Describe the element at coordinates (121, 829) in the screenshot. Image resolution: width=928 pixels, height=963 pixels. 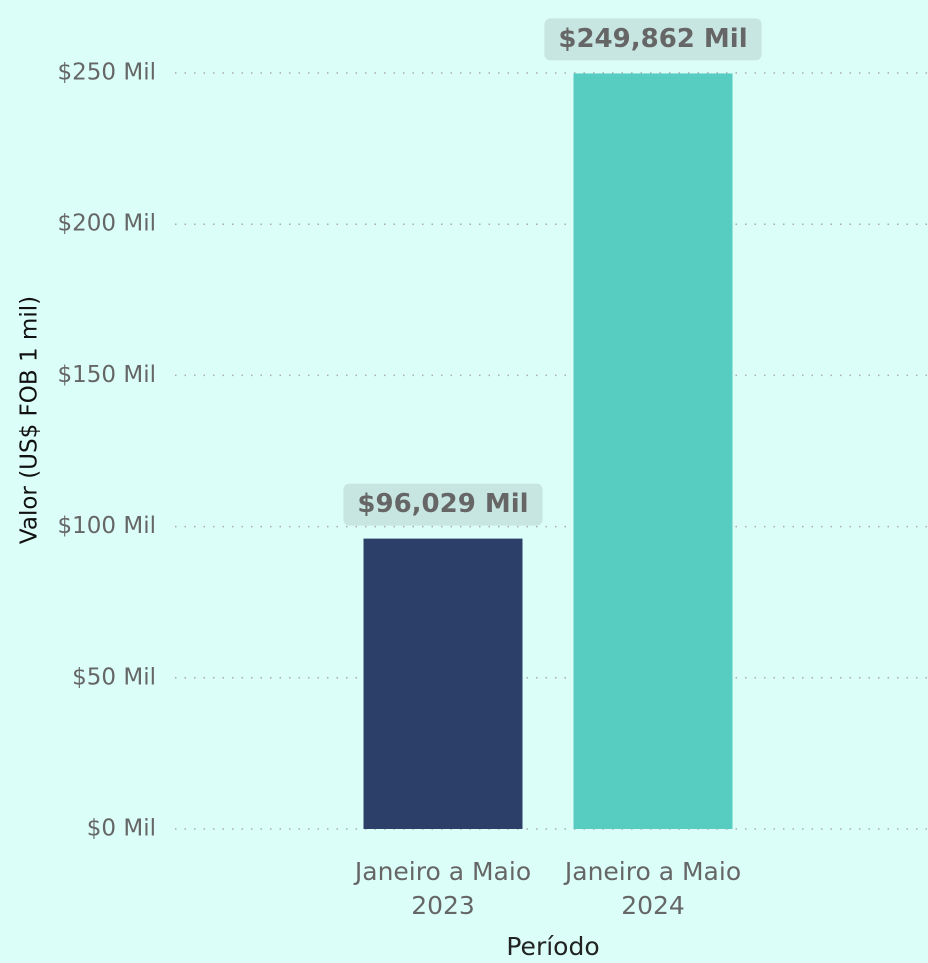
I see `y-tick-label: $0 Mil` at that location.